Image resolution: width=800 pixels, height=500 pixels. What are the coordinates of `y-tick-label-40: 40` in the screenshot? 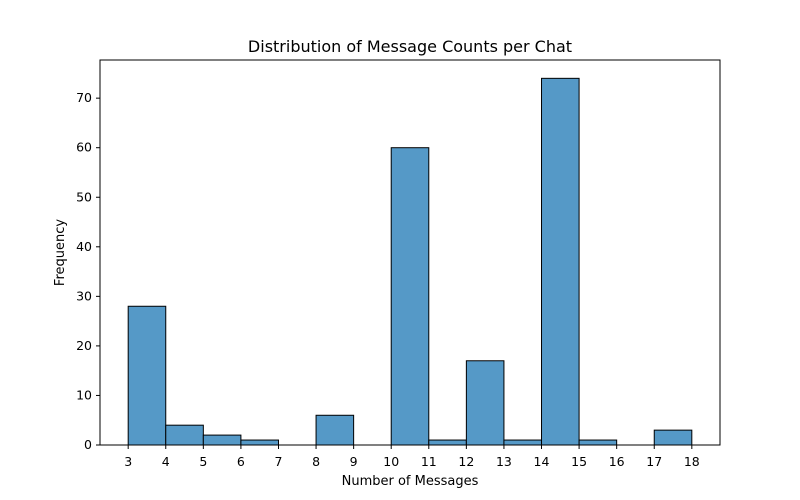 It's located at (84, 246).